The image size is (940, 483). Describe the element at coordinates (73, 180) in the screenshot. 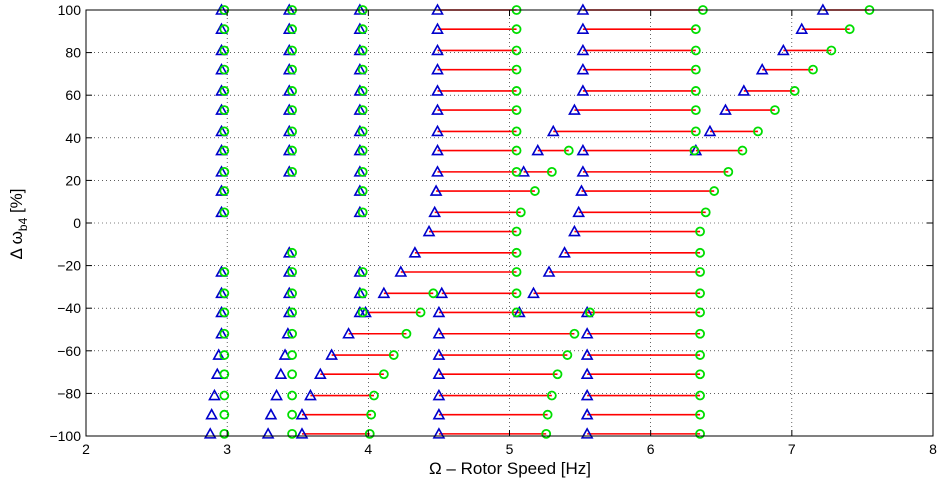

I see `y-tick-label: 20` at that location.